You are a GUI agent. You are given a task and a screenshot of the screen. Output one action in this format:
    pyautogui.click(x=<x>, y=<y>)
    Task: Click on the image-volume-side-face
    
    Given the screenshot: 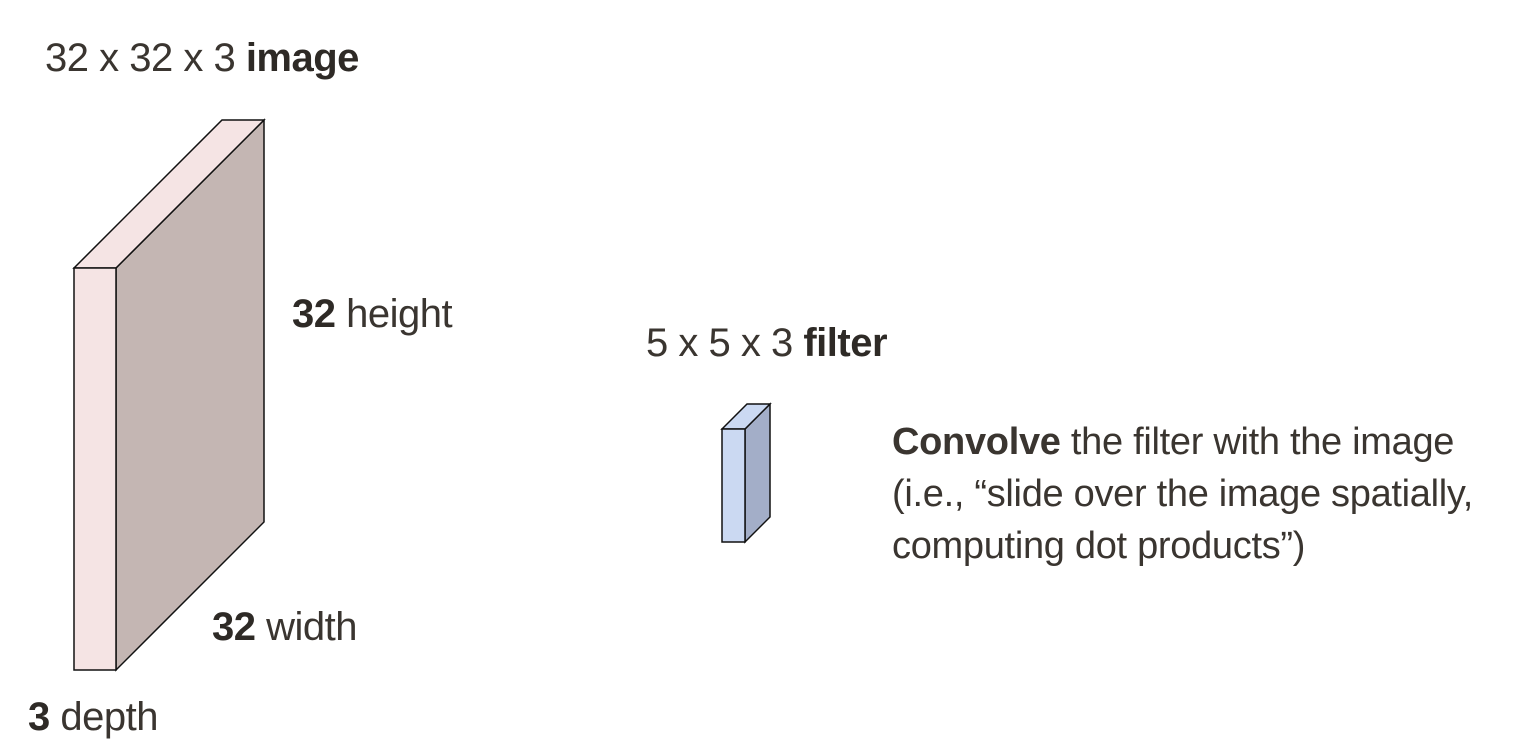 What is the action you would take?
    pyautogui.click(x=190, y=395)
    